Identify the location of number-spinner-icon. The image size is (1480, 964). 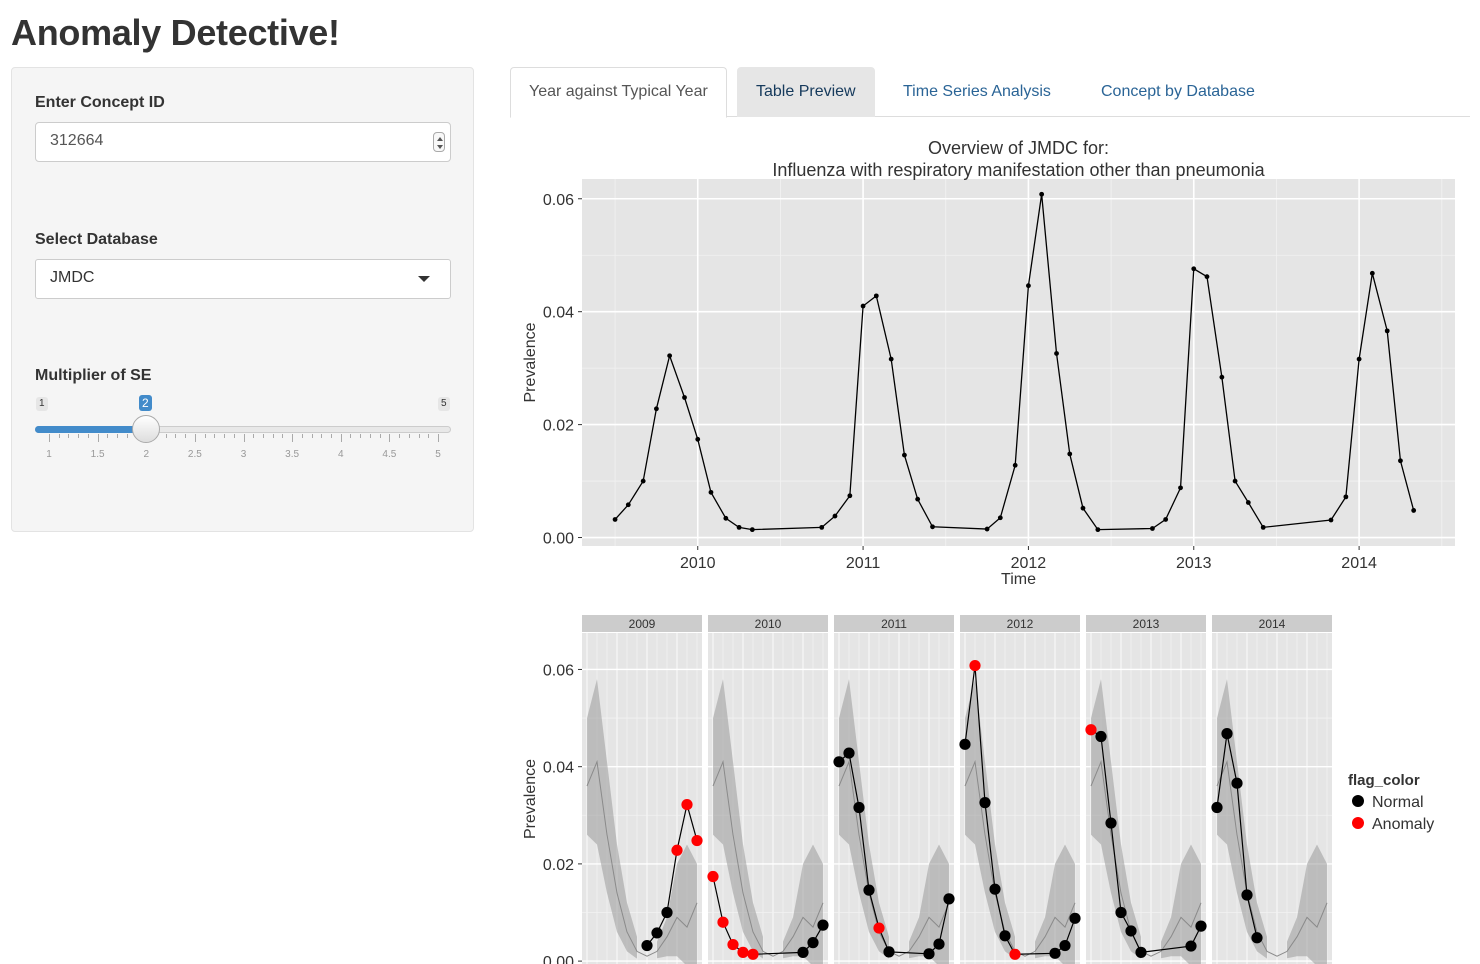
(439, 142).